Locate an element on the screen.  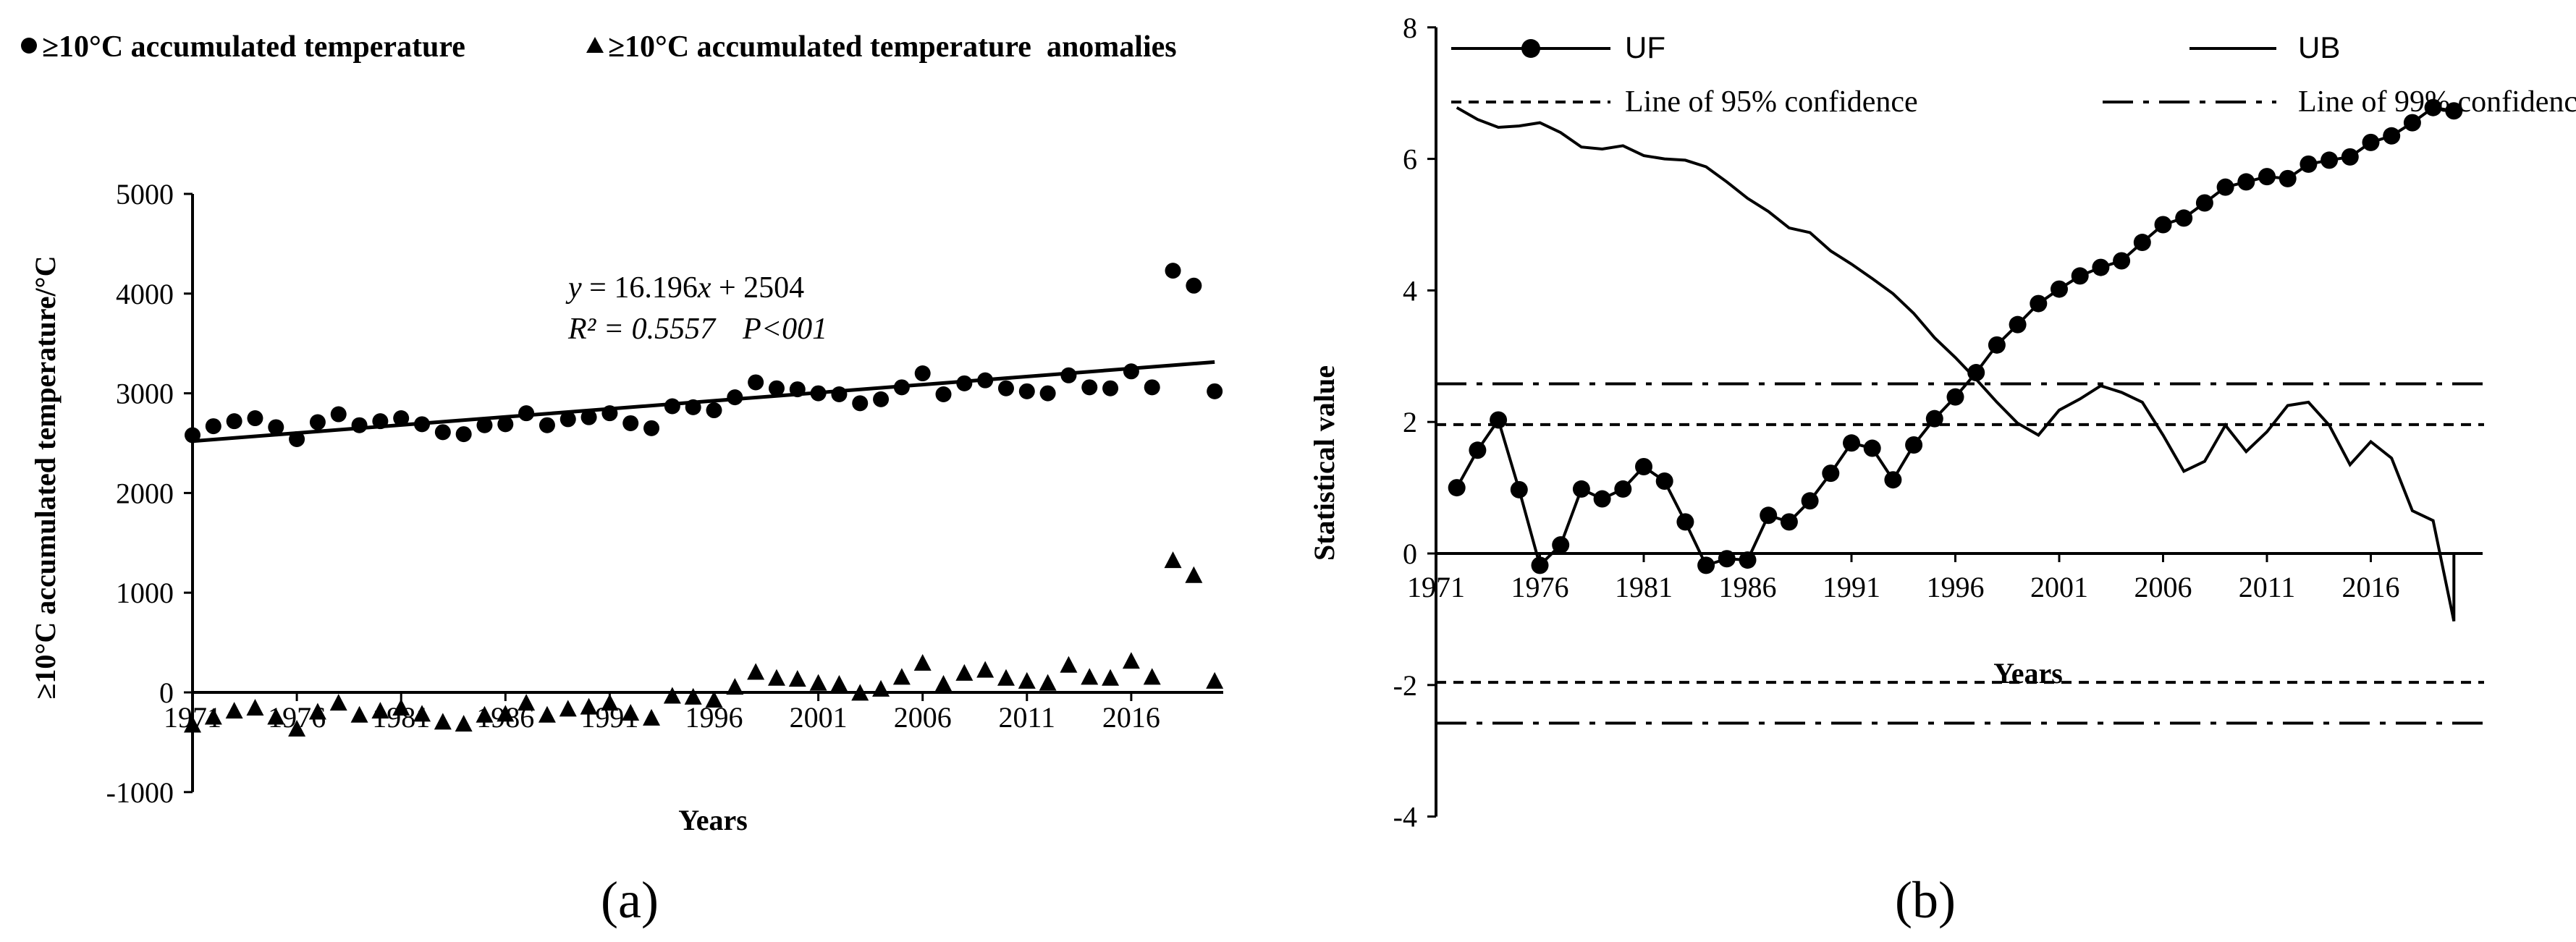
reference-lines-b is located at coordinates (1960, 553).